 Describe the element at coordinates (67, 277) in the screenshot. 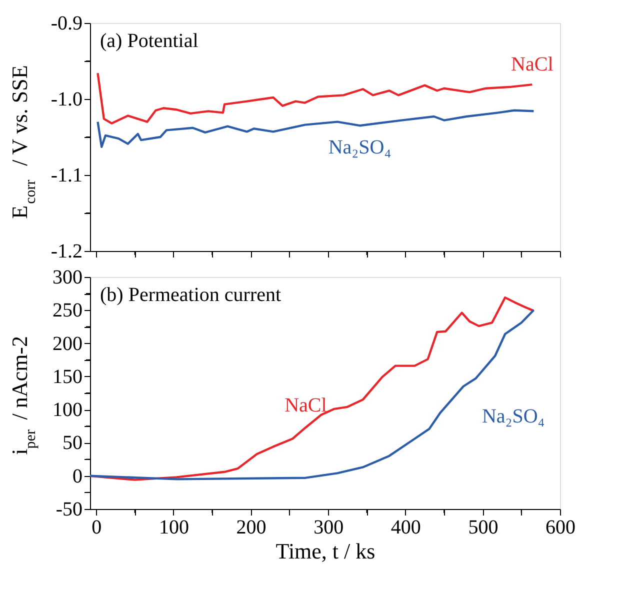

I see `y-tick-label: 300` at that location.